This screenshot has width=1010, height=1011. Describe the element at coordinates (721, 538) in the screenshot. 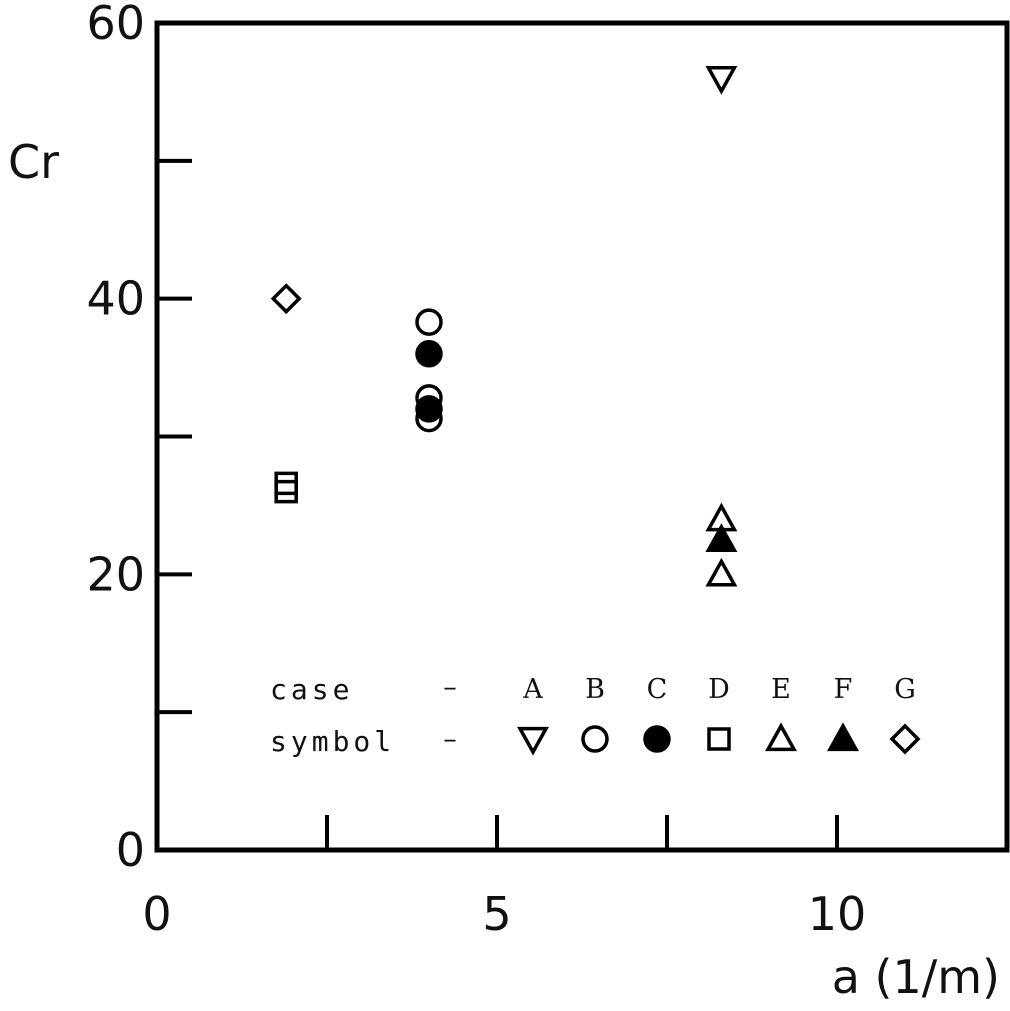

I see `data-point-f` at that location.